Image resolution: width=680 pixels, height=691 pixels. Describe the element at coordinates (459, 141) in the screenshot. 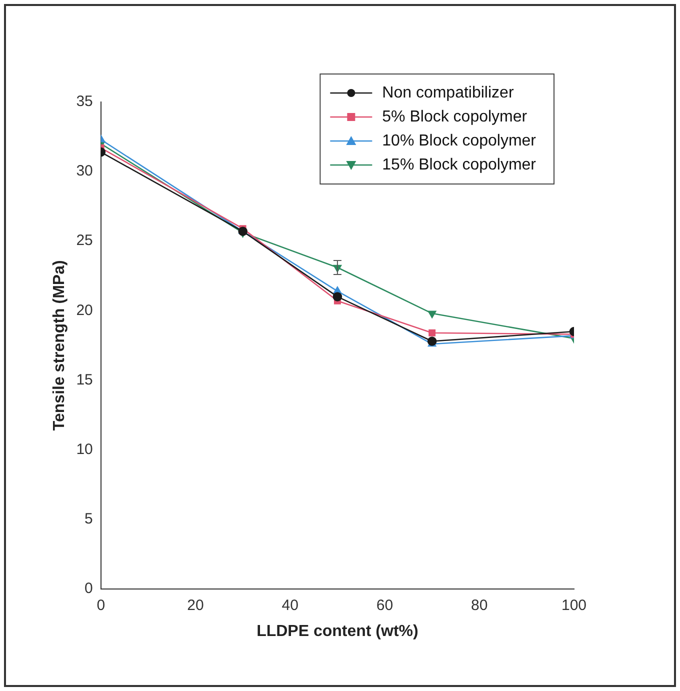

I see `legend-label: 10% Block copolymer` at that location.